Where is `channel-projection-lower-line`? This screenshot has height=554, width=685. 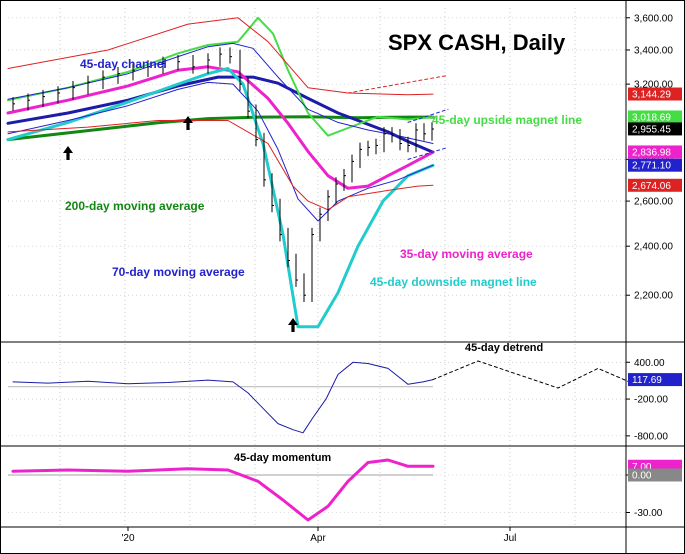
channel-projection-lower-line is located at coordinates (428, 153).